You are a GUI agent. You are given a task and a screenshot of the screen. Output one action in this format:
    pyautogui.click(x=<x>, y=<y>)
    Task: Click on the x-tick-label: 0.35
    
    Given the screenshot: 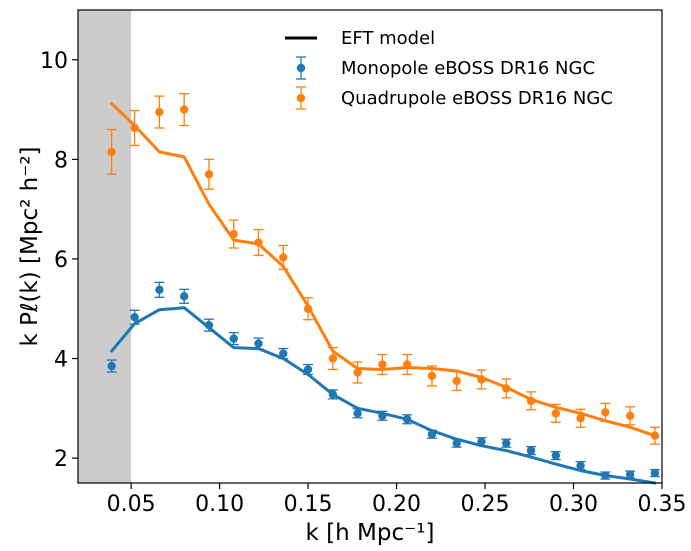 What is the action you would take?
    pyautogui.click(x=662, y=504)
    